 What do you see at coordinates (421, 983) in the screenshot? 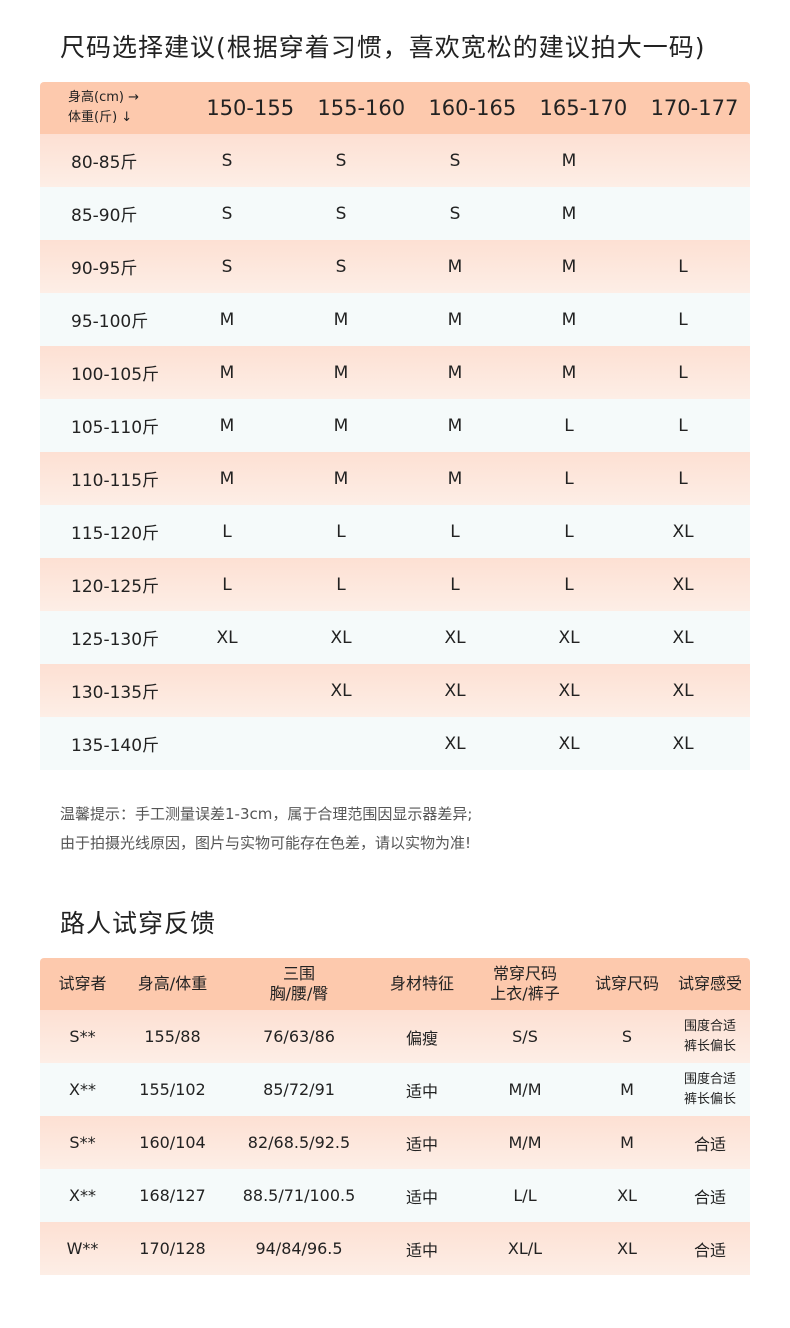
I see `column-header: 身材特征` at bounding box center [421, 983].